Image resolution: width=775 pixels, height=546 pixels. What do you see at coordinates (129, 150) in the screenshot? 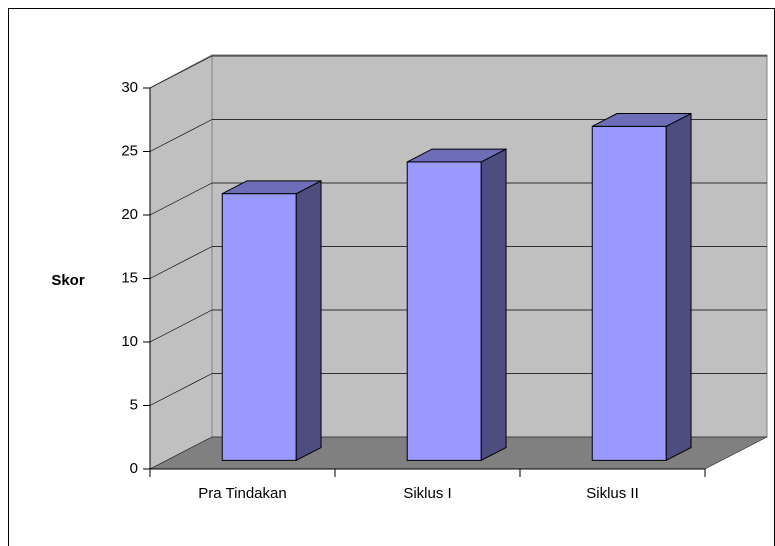
I see `y-tick-label: 25` at bounding box center [129, 150].